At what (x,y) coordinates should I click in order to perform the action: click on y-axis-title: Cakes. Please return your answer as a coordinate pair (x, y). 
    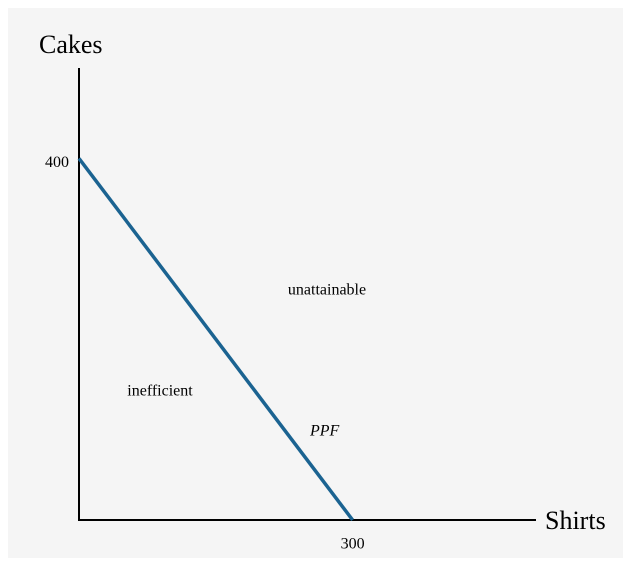
    Looking at the image, I should click on (71, 44).